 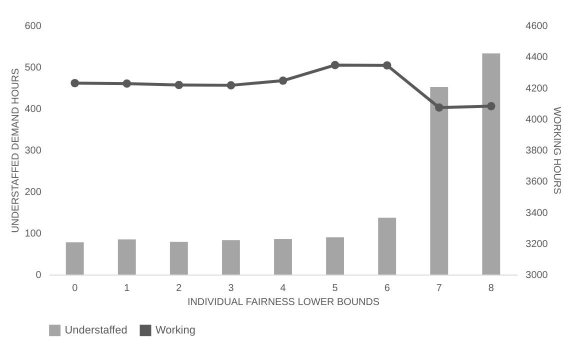 What do you see at coordinates (33, 110) in the screenshot?
I see `y-tick-label: 400` at bounding box center [33, 110].